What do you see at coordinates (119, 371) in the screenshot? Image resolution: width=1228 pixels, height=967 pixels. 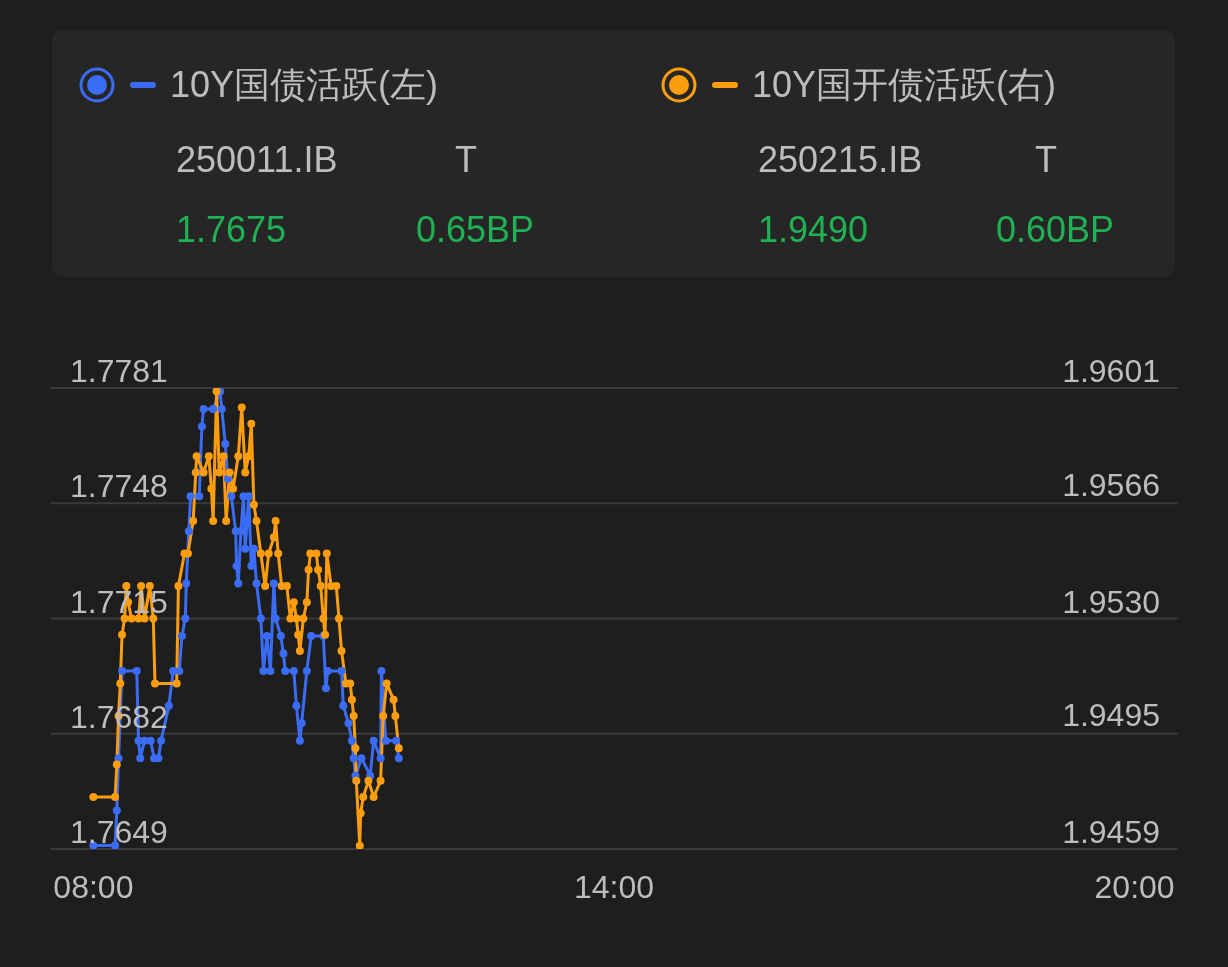 I see `y-tick-label: 1.7781` at bounding box center [119, 371].